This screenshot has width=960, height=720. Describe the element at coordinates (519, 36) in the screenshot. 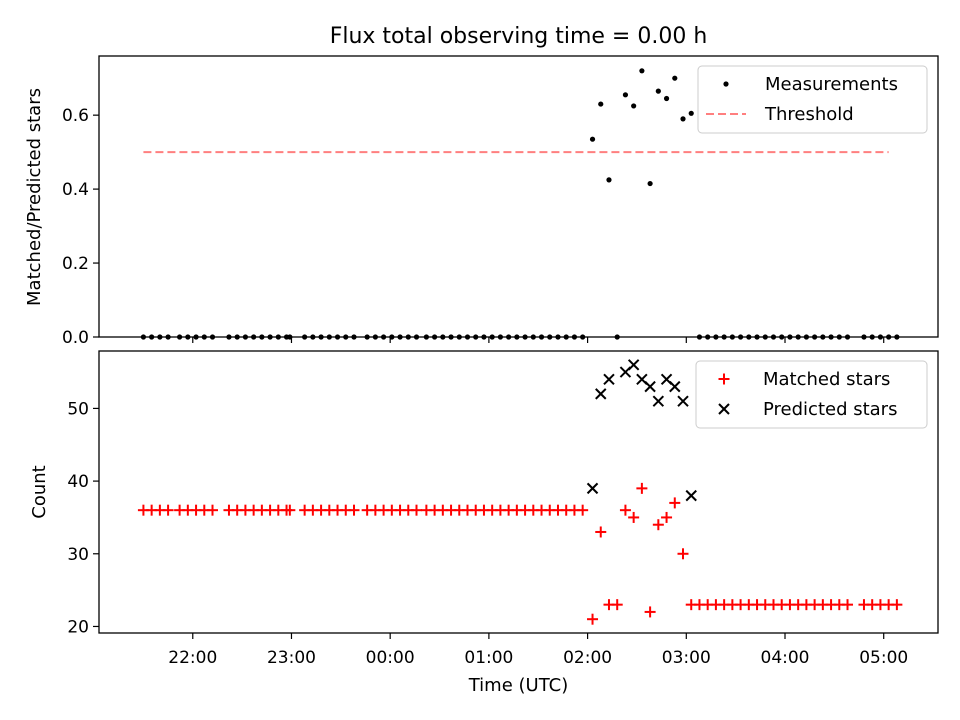

I see `chart-title: Flux total observing time = 0.00 h` at that location.